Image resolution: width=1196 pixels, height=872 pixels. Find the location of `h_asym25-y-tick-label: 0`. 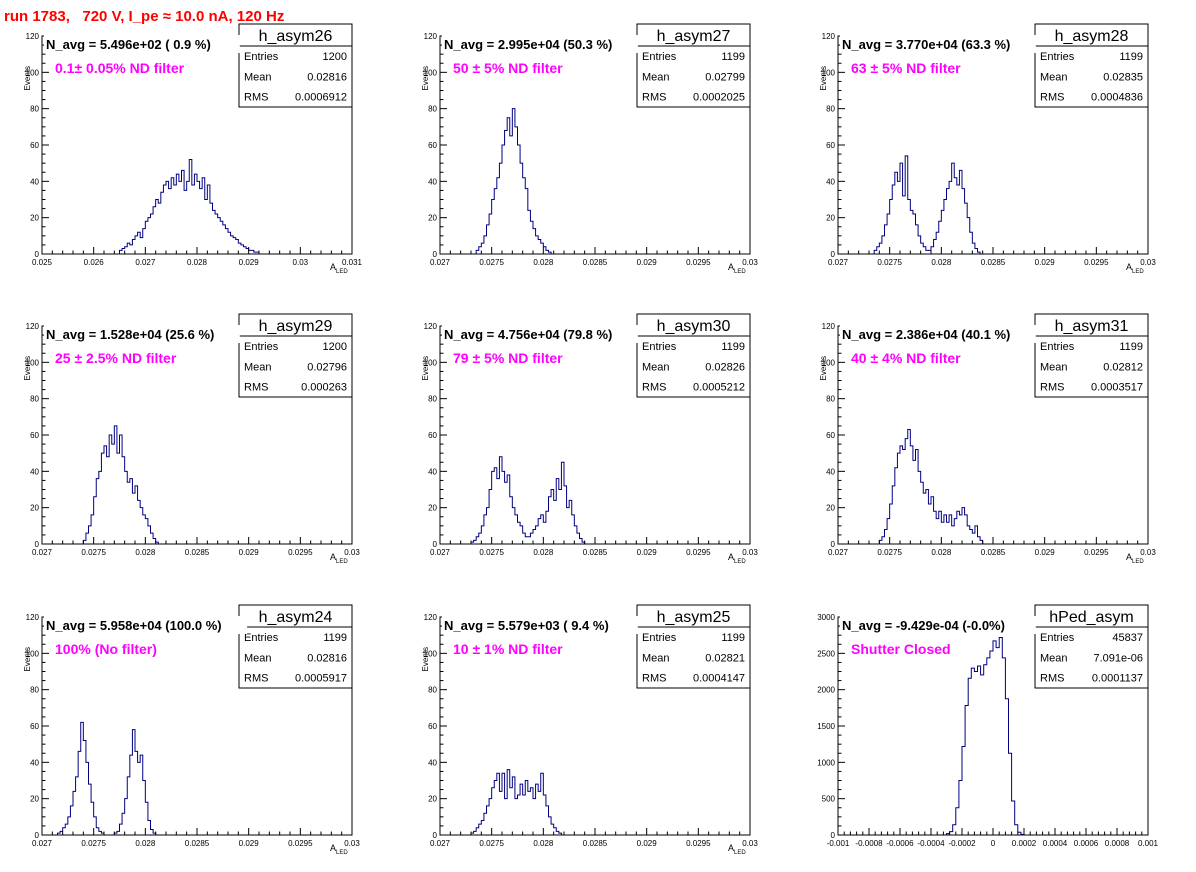

h_asym25-y-tick-label: 0 is located at coordinates (435, 835).